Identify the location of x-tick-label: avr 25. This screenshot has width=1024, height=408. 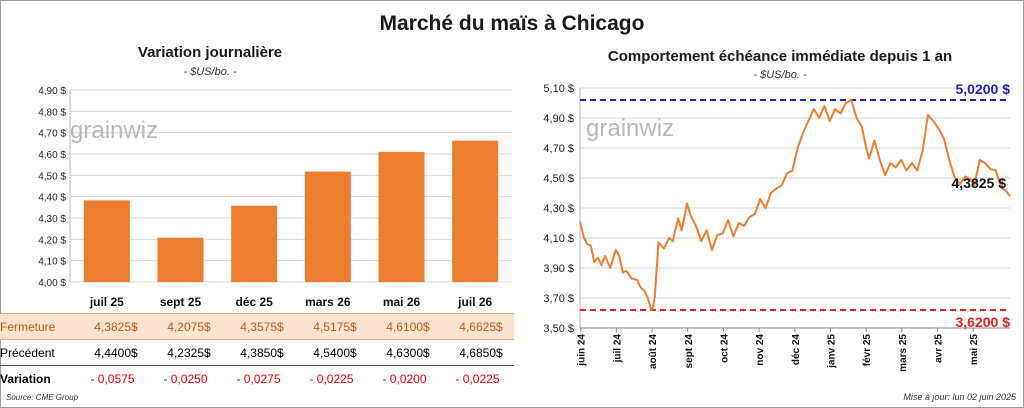
(939, 348).